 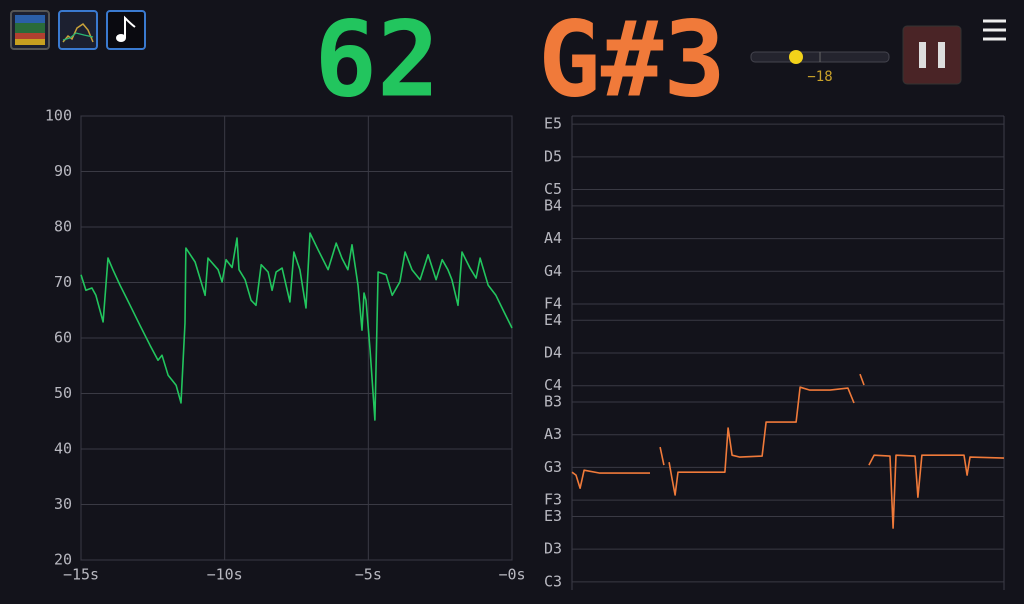 What do you see at coordinates (78, 30) in the screenshot?
I see `graph-button` at bounding box center [78, 30].